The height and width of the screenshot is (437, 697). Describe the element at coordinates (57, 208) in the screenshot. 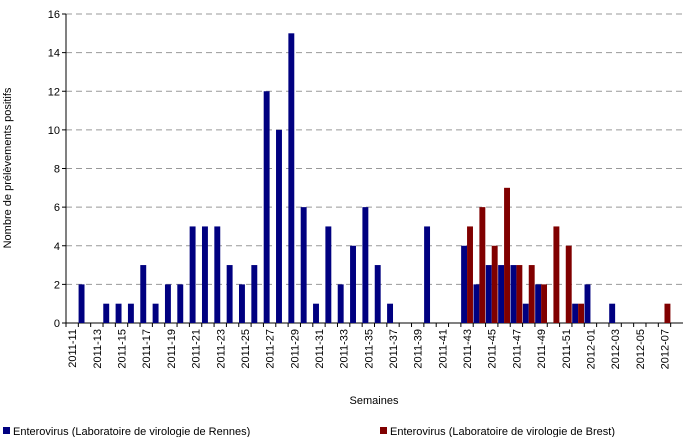

I see `y-tick-label: 6` at that location.